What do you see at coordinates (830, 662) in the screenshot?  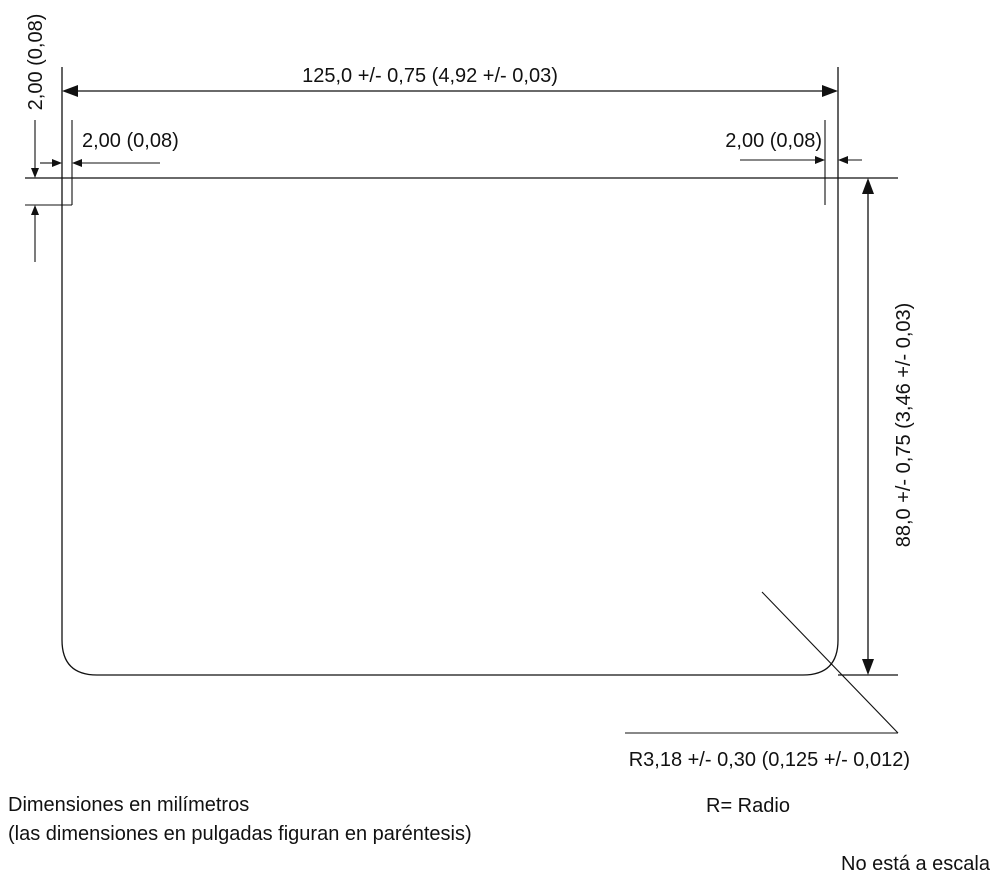 I see `radius-leader-diagonal` at bounding box center [830, 662].